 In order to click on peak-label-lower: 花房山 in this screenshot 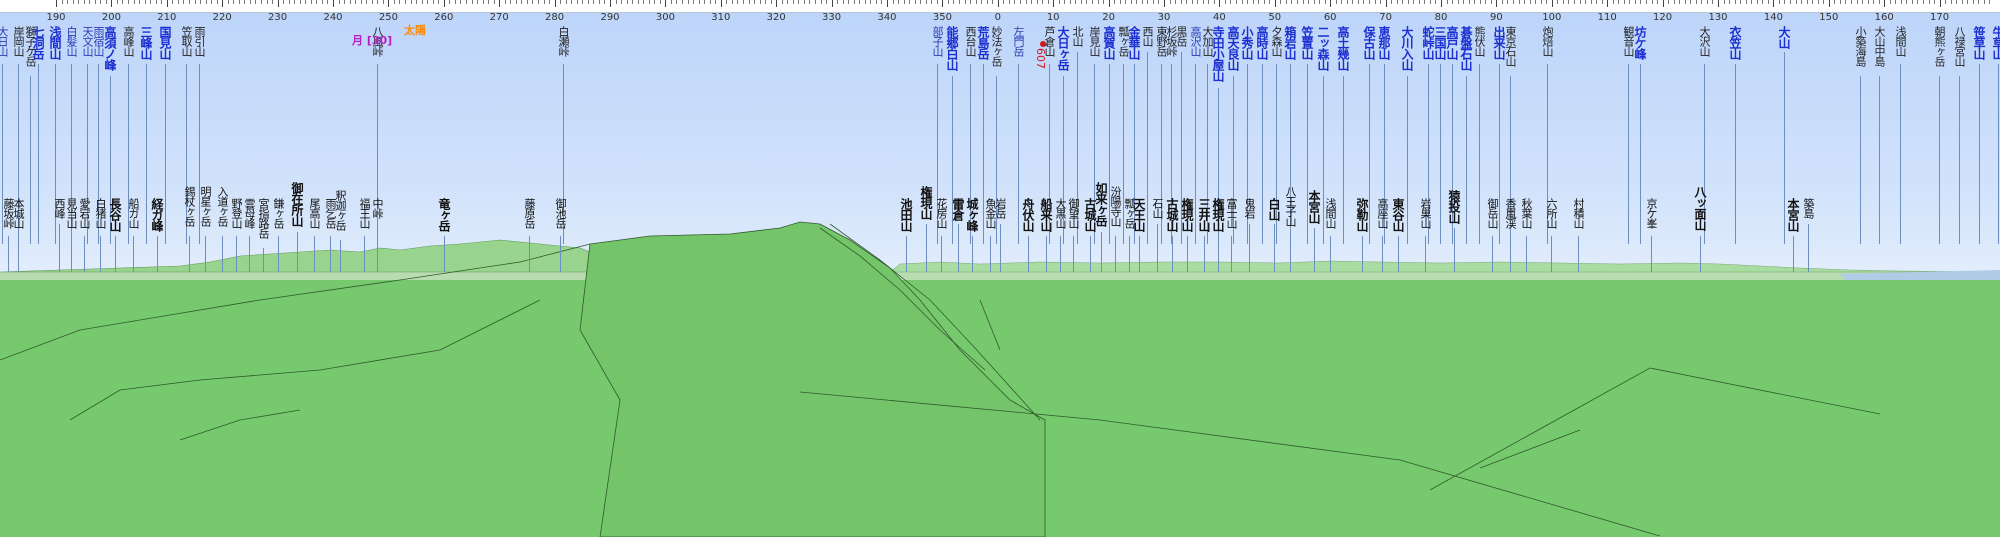, I will do `click(941, 235)`.